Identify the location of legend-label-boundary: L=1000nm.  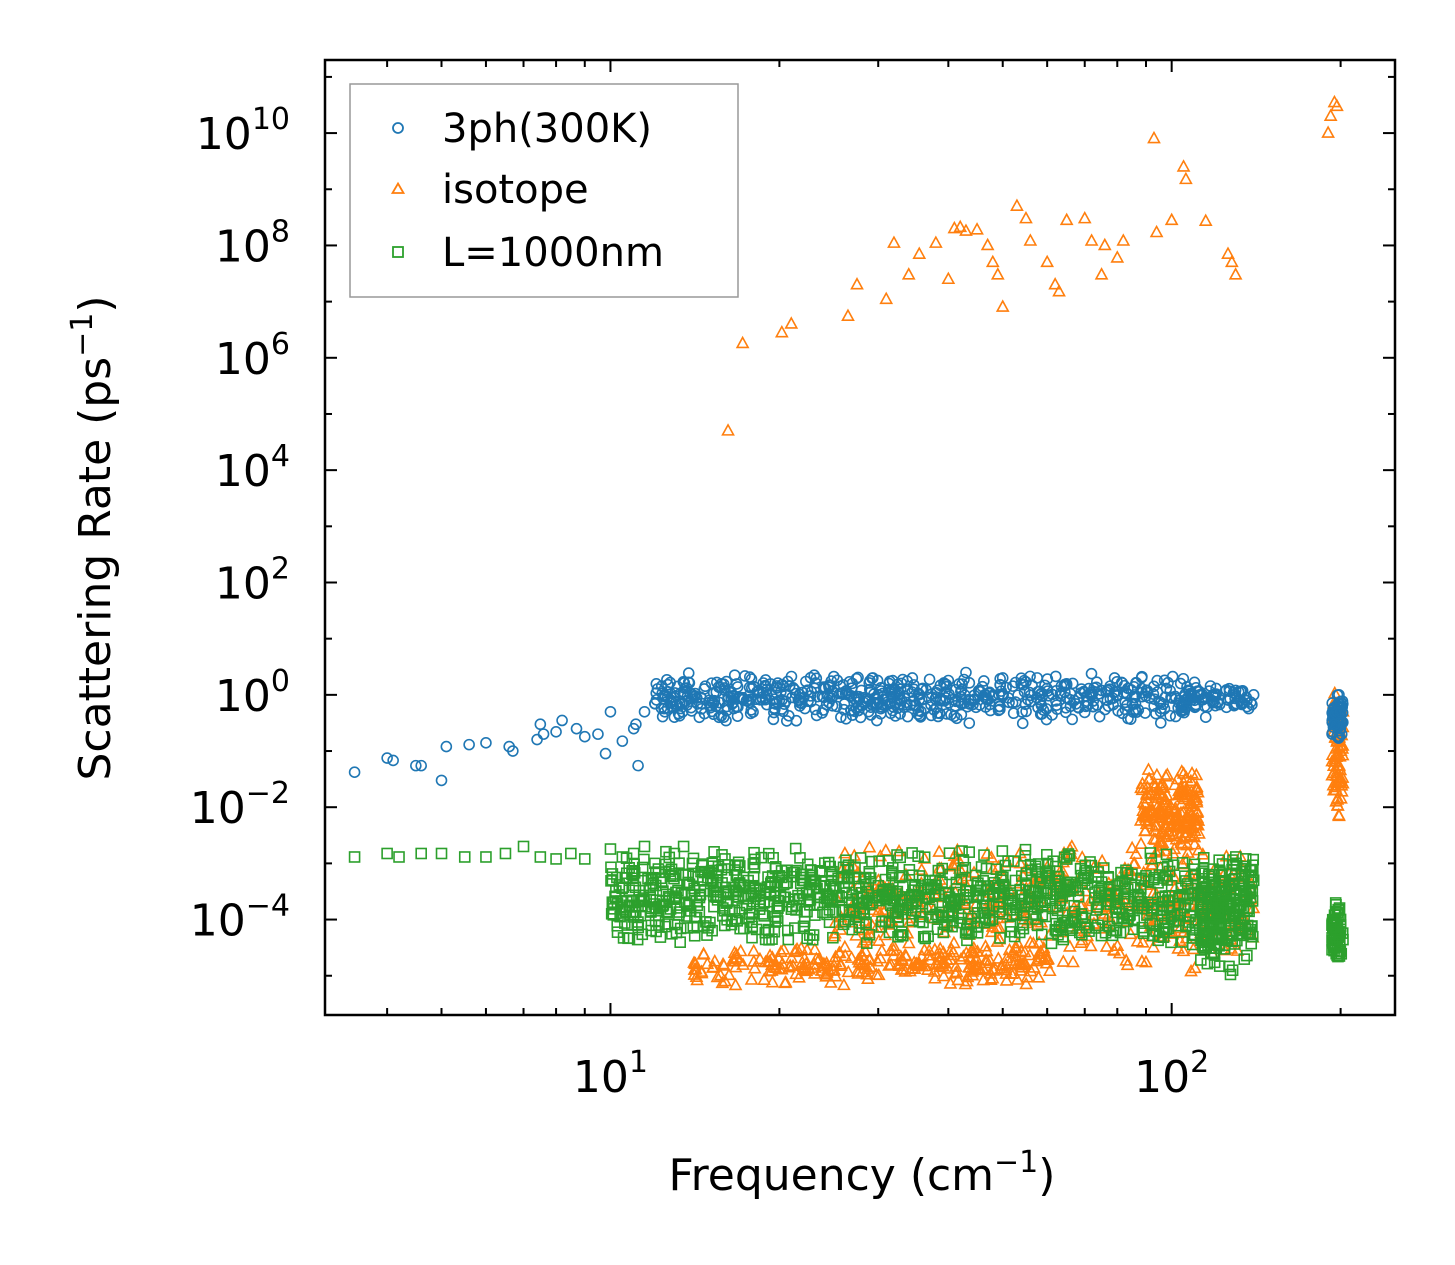
(553, 253).